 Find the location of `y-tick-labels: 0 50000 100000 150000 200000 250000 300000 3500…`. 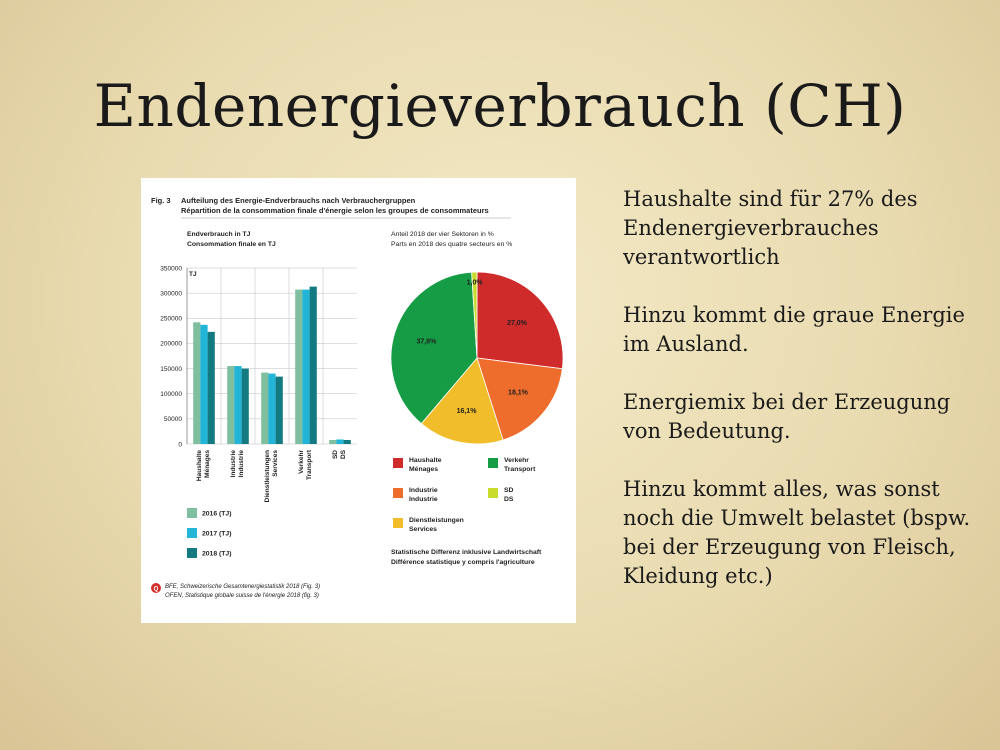

y-tick-labels: 0 50000 100000 150000 200000 250000 300000 3500… is located at coordinates (171, 356).